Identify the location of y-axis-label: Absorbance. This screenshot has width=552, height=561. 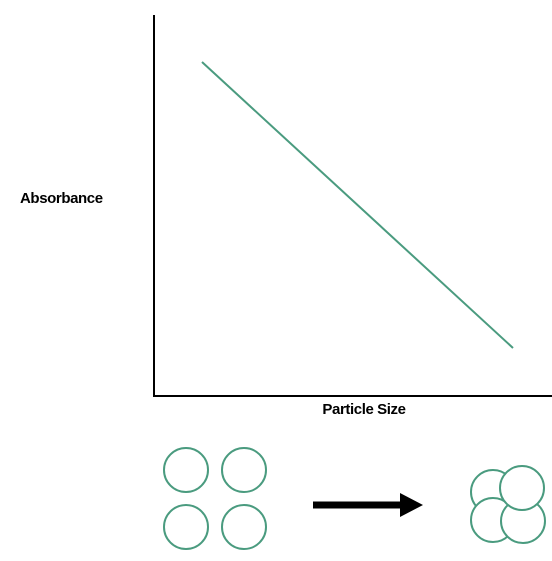
(61, 198).